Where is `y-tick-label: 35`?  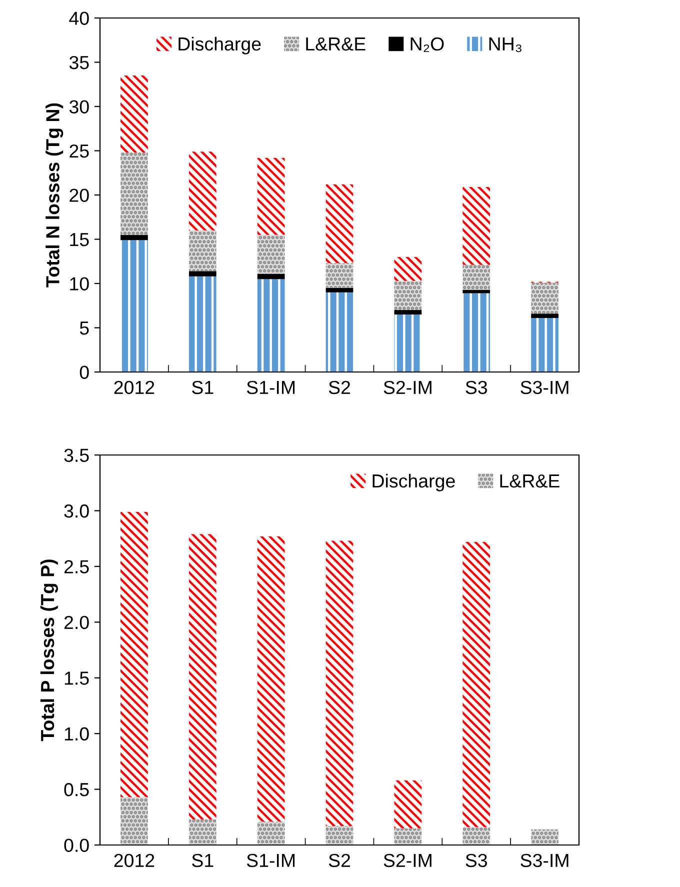 y-tick-label: 35 is located at coordinates (79, 63).